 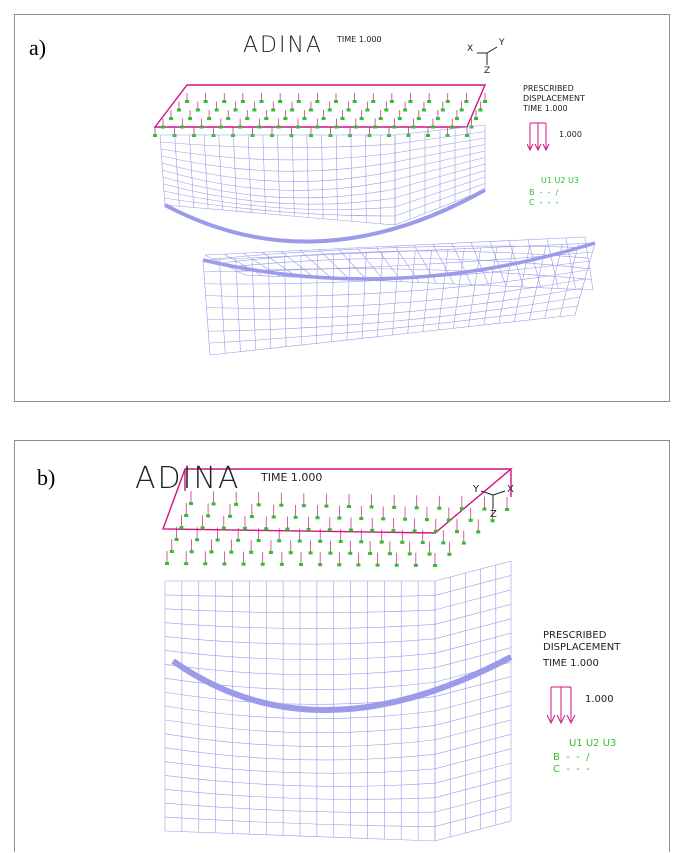 What do you see at coordinates (399, 261) in the screenshot?
I see `lower-rim` at bounding box center [399, 261].